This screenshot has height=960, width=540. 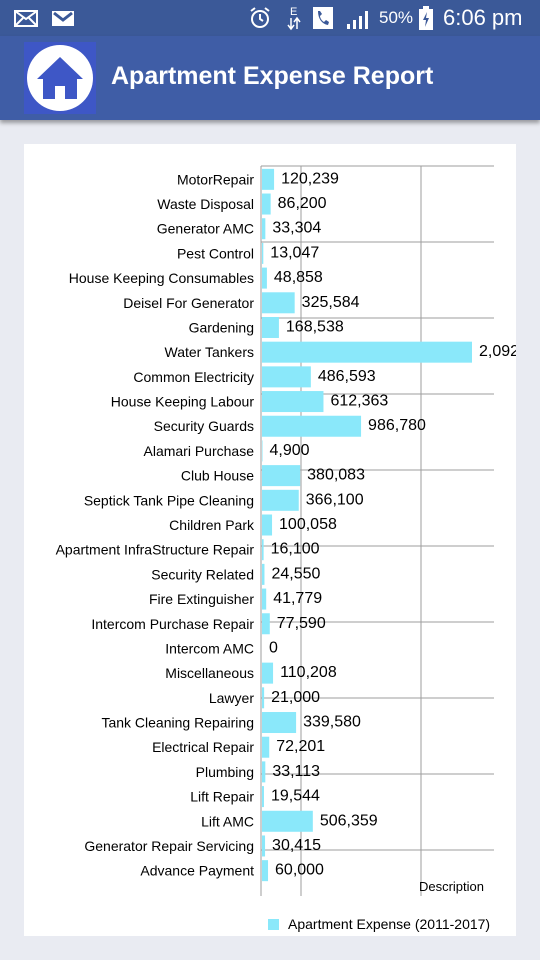 What do you see at coordinates (169, 500) in the screenshot?
I see `category-label: Septick Tank Pipe Cleaning` at bounding box center [169, 500].